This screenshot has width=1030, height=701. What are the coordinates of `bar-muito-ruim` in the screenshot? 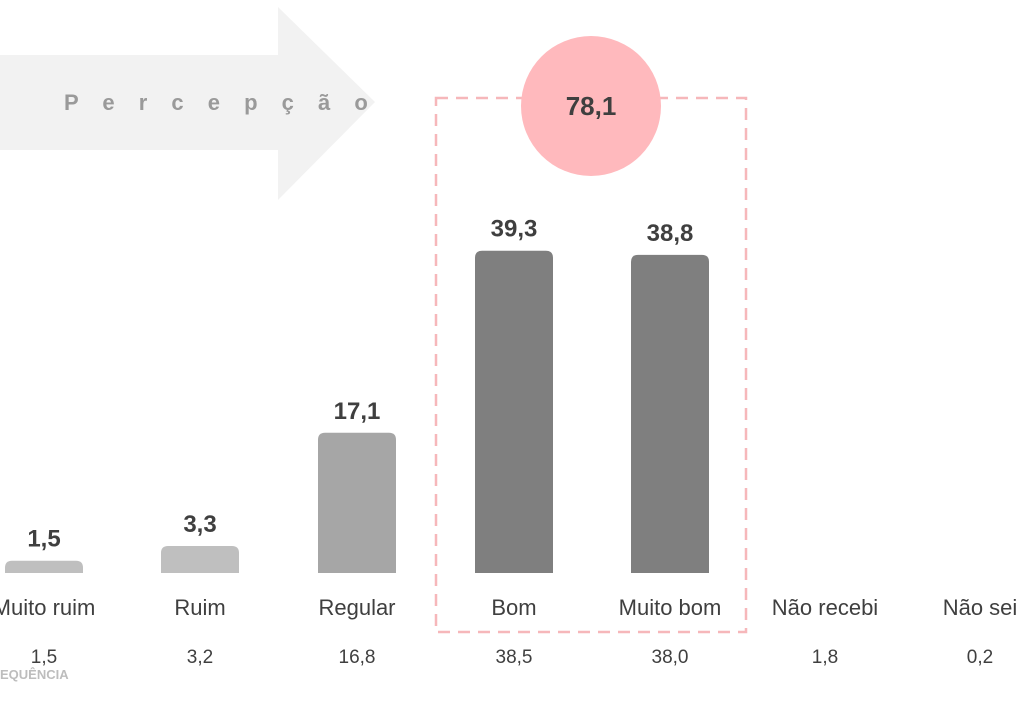 It's located at (44, 566).